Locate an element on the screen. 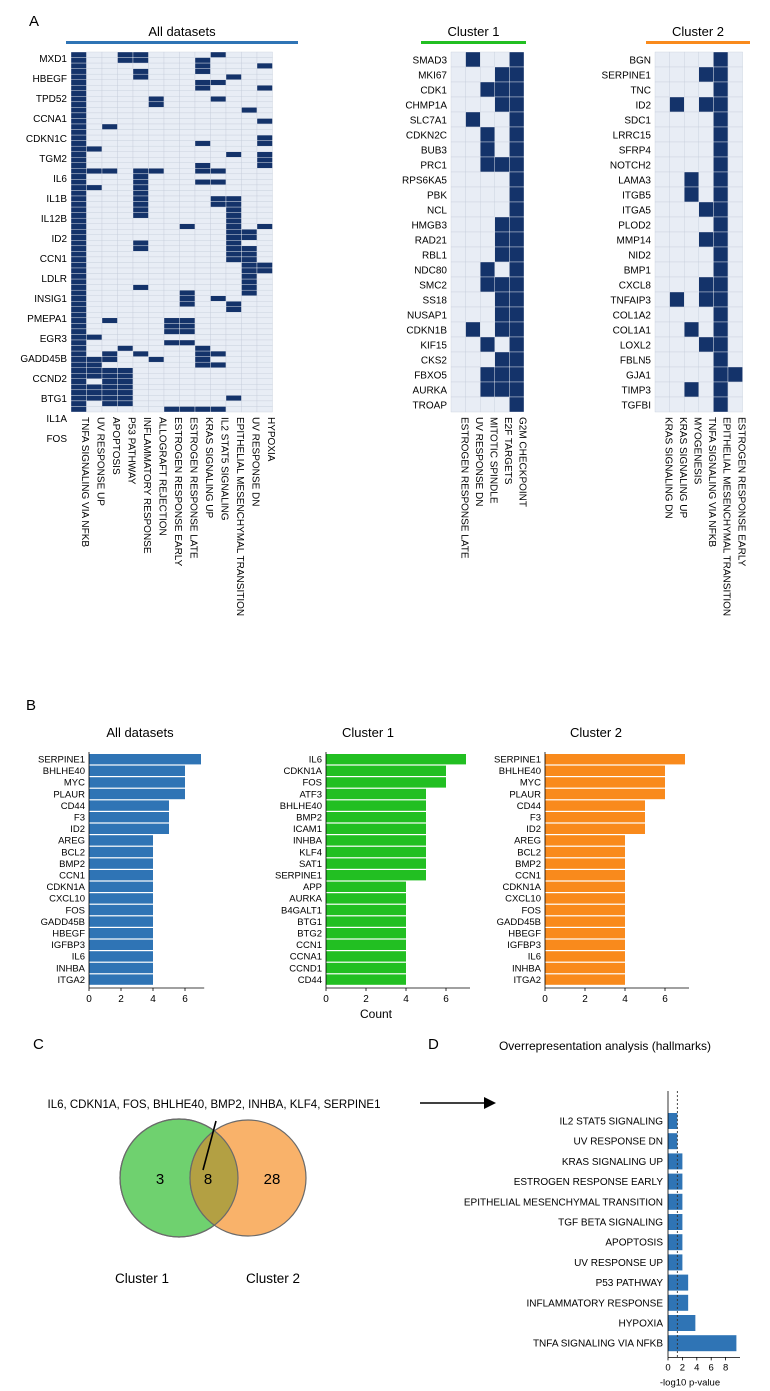 The height and width of the screenshot is (1391, 770). bar-category-label: AREG is located at coordinates (527, 841).